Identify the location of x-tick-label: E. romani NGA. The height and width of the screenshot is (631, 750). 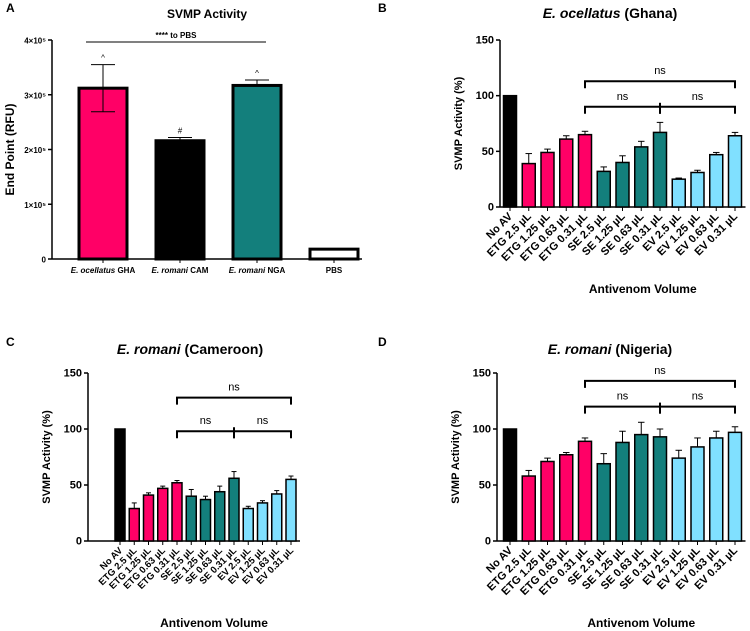
(257, 270).